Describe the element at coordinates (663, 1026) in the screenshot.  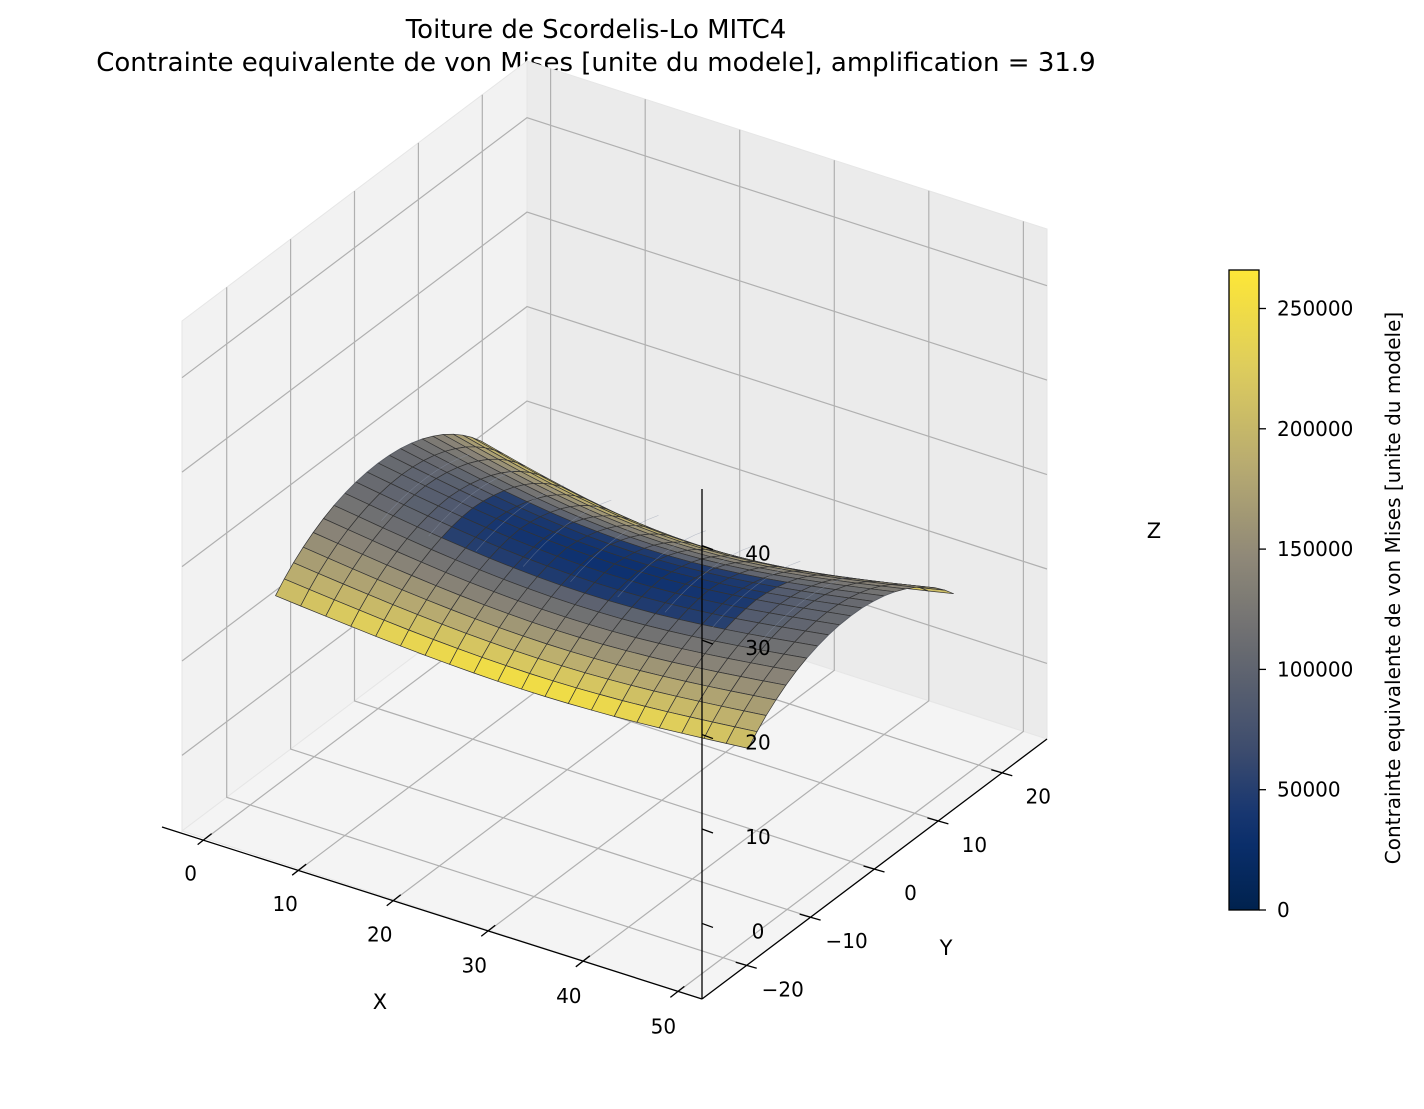
I see `x-tick-label: 50` at that location.